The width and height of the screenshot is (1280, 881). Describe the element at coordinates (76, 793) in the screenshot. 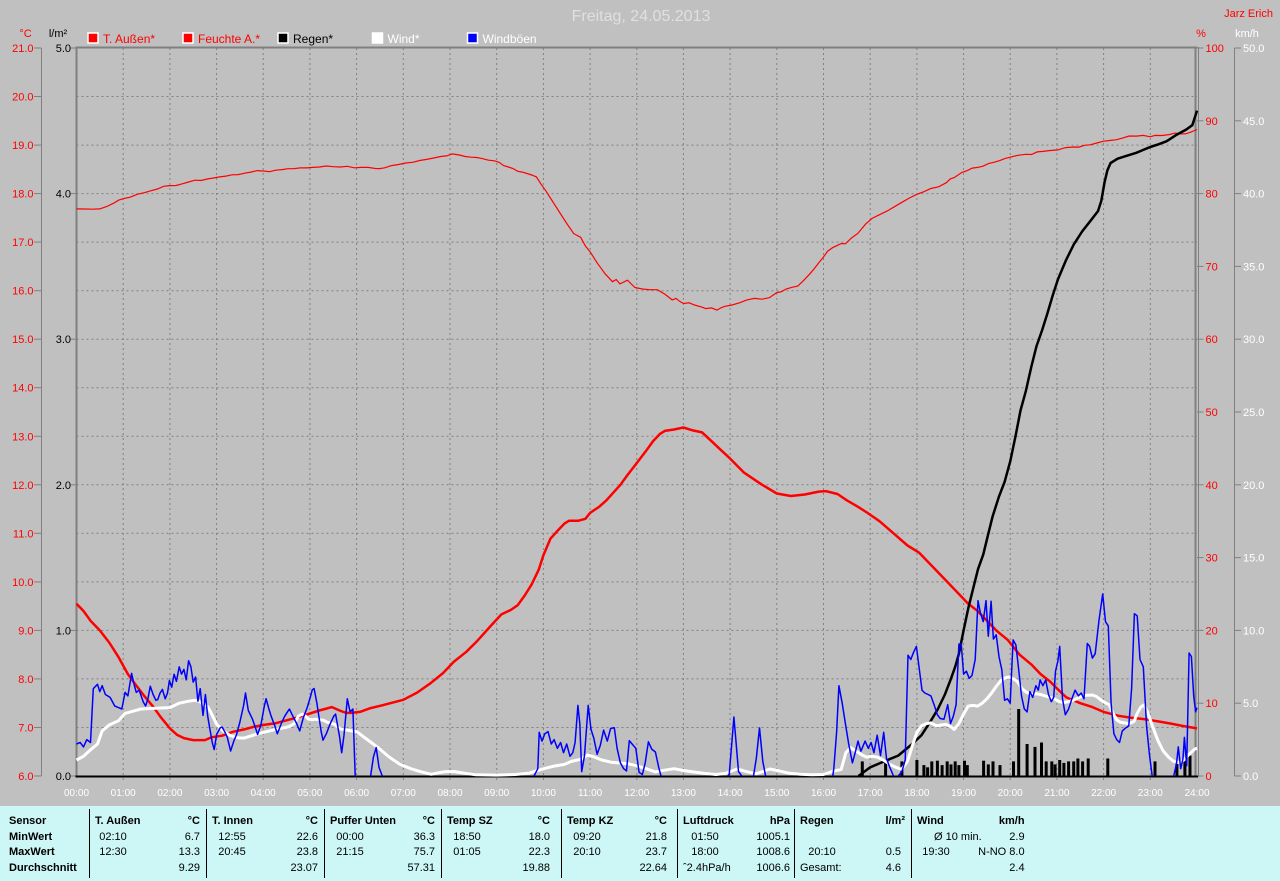

I see `svg-text: 00:00` at that location.